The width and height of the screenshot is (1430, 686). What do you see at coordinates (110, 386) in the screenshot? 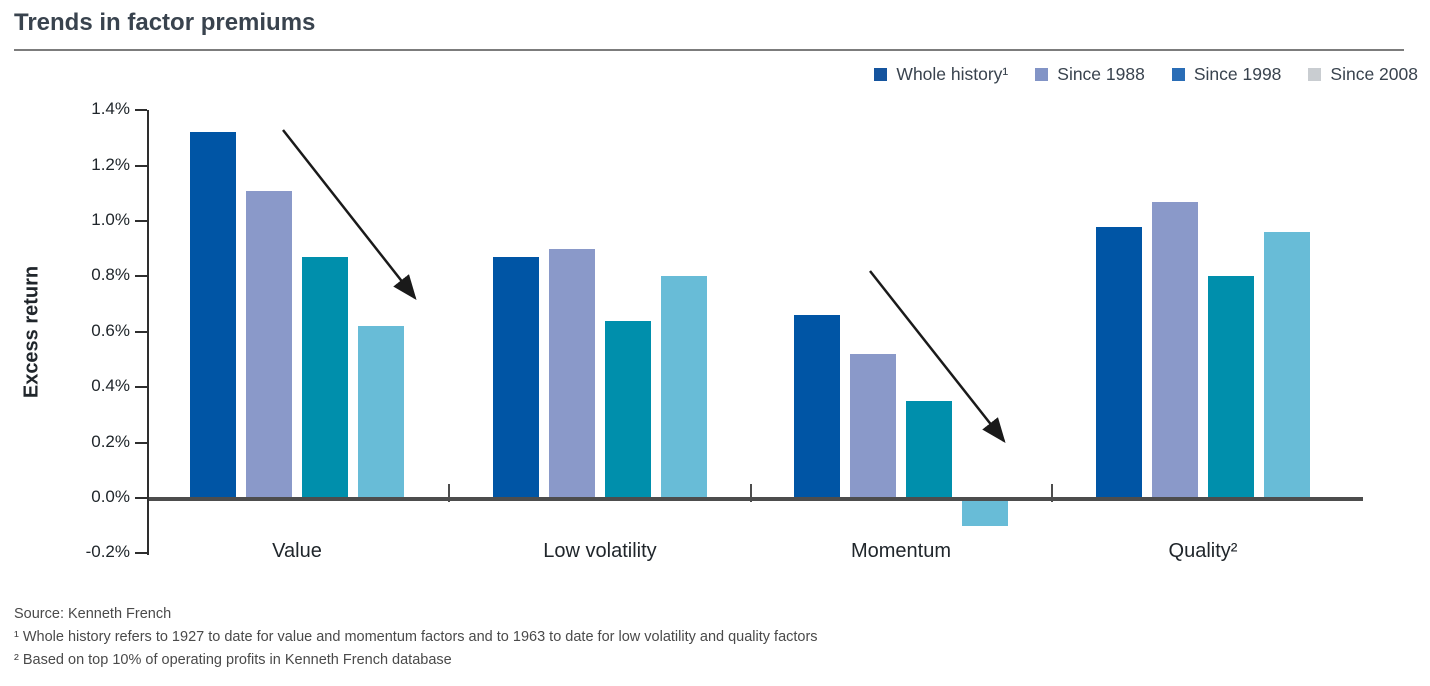
I see `y-axis-tick-label: 0.4%` at bounding box center [110, 386].